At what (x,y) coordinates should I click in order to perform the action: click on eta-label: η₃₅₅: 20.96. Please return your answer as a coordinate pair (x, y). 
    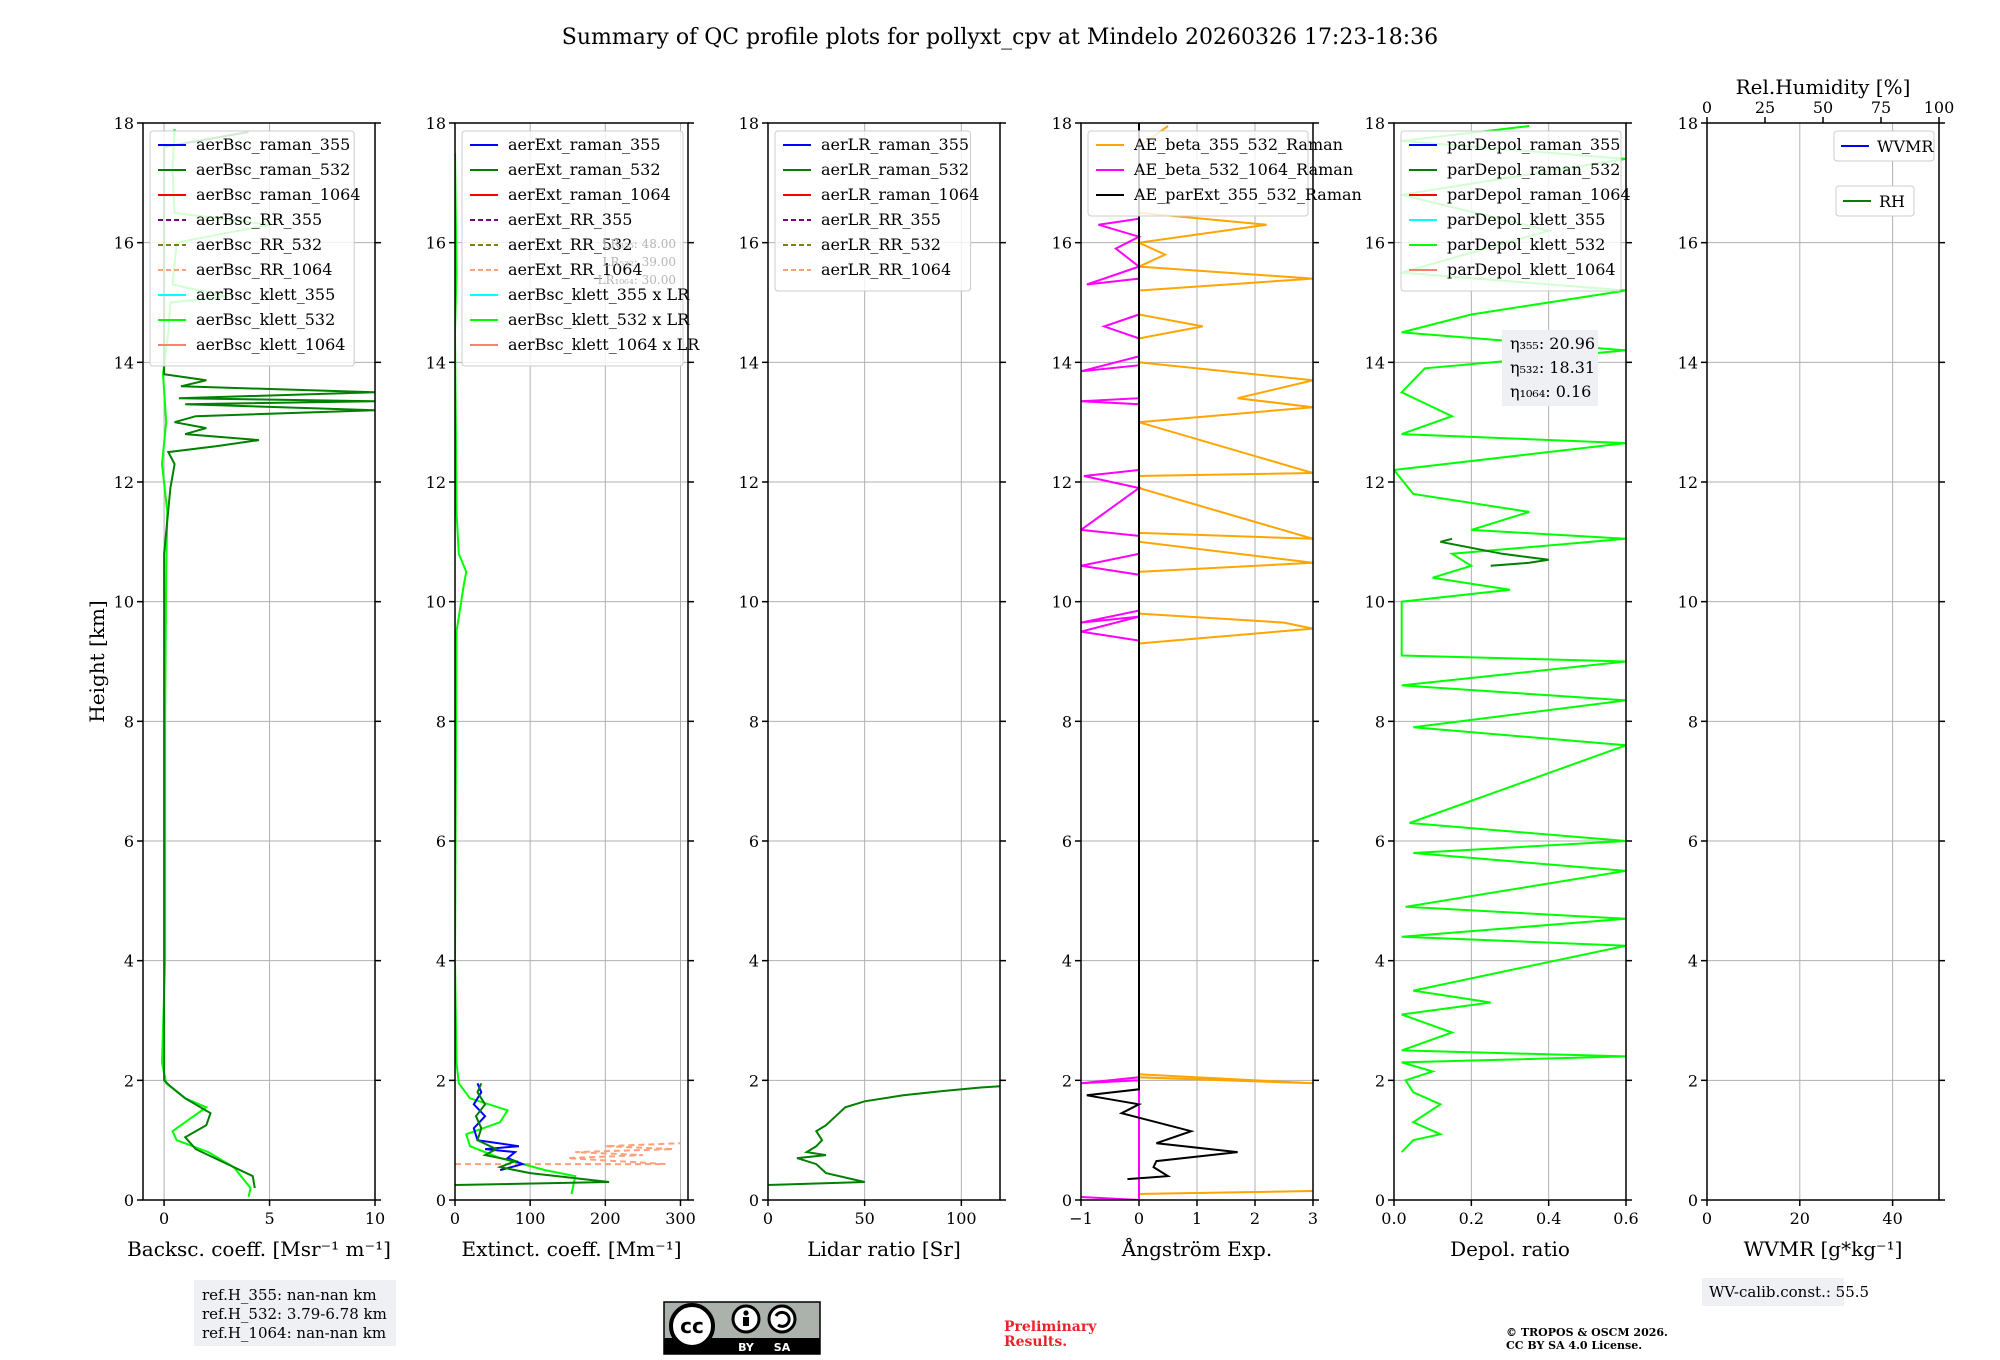
    Looking at the image, I should click on (1552, 343).